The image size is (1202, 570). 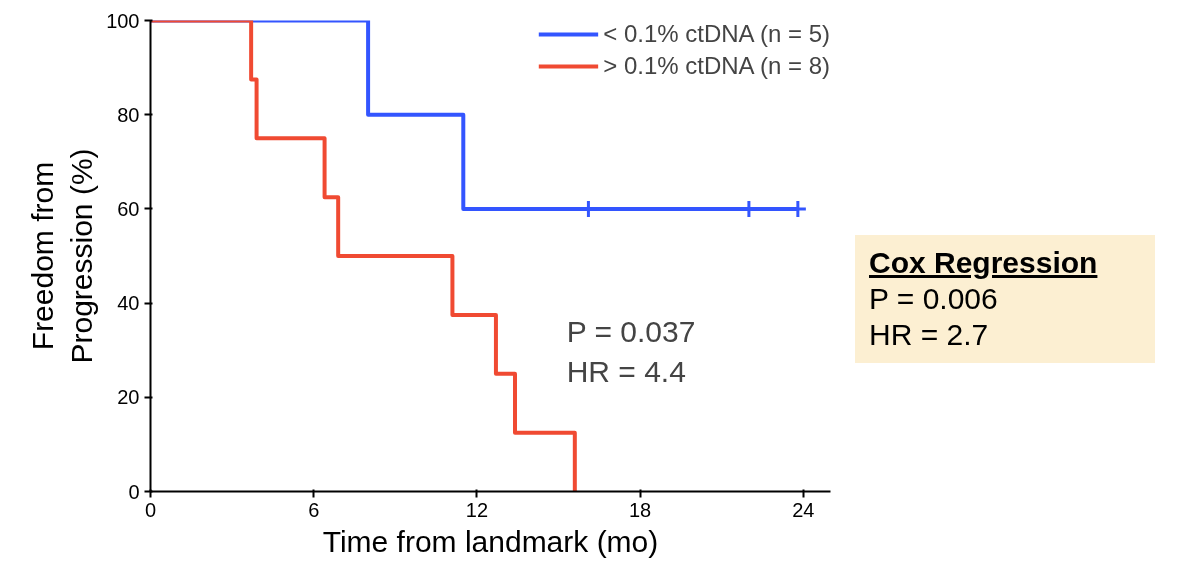 I want to click on x-tick-label: 6, so click(x=314, y=509).